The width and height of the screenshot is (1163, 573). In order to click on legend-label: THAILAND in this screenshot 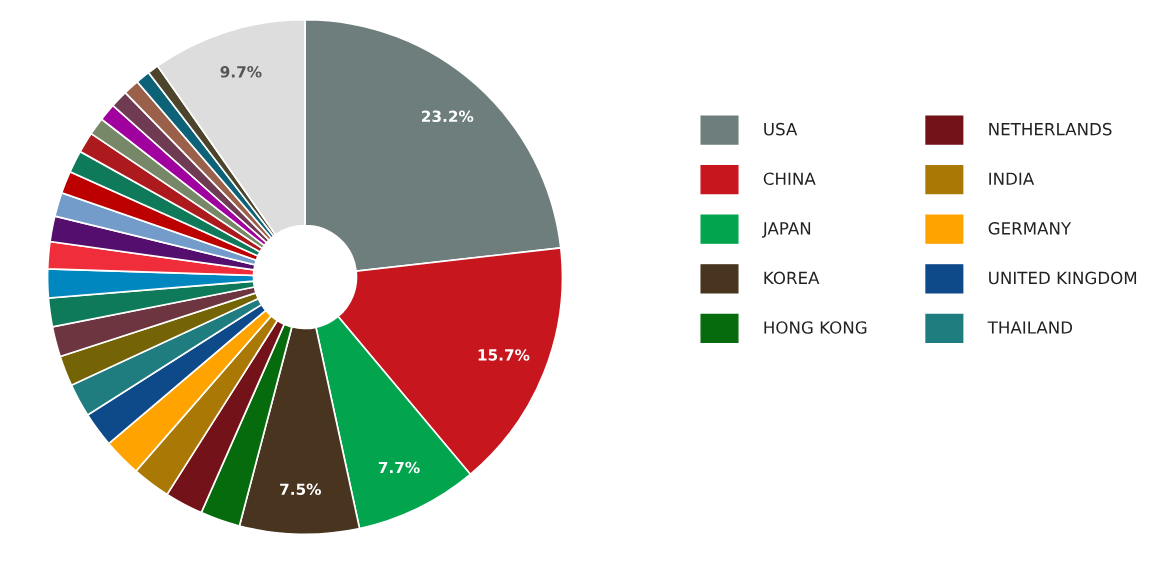, I will do `click(1030, 327)`.